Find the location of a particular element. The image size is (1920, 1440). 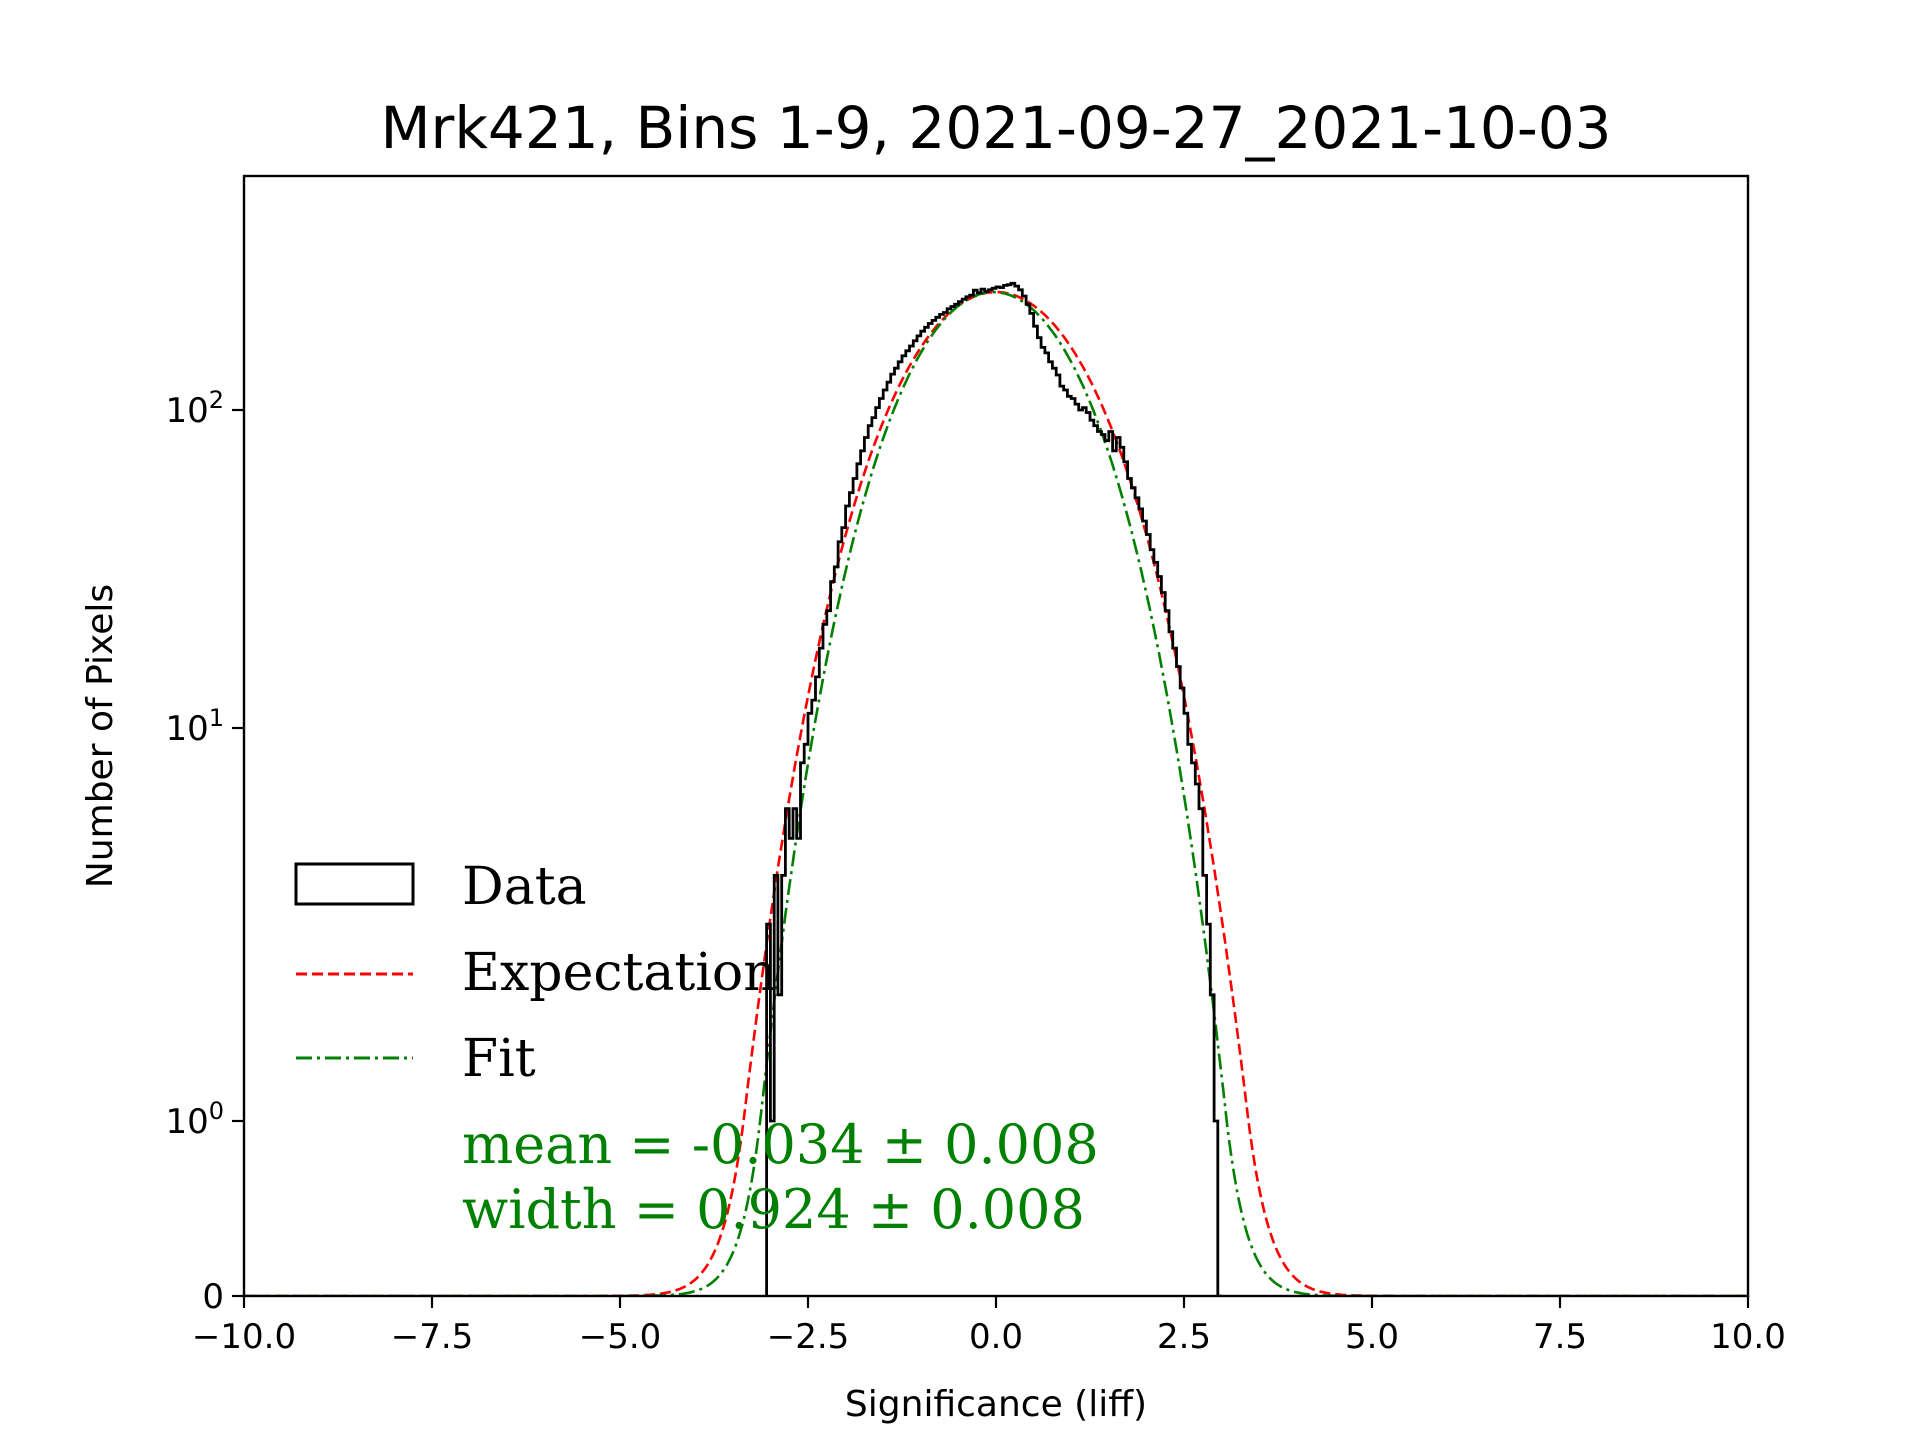

x-tick-label: −2.5 is located at coordinates (808, 1337).